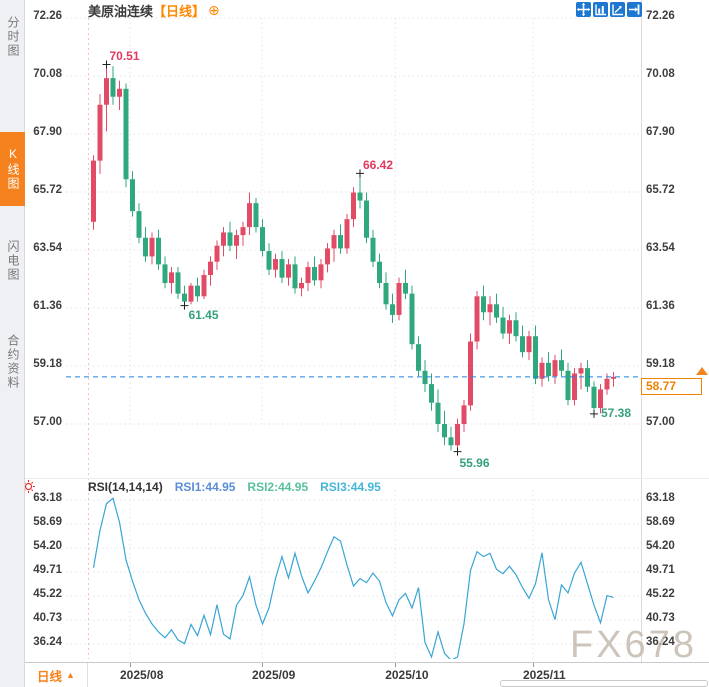 The width and height of the screenshot is (709, 687). What do you see at coordinates (121, 11) in the screenshot?
I see `instrument-title: 美原油连续` at bounding box center [121, 11].